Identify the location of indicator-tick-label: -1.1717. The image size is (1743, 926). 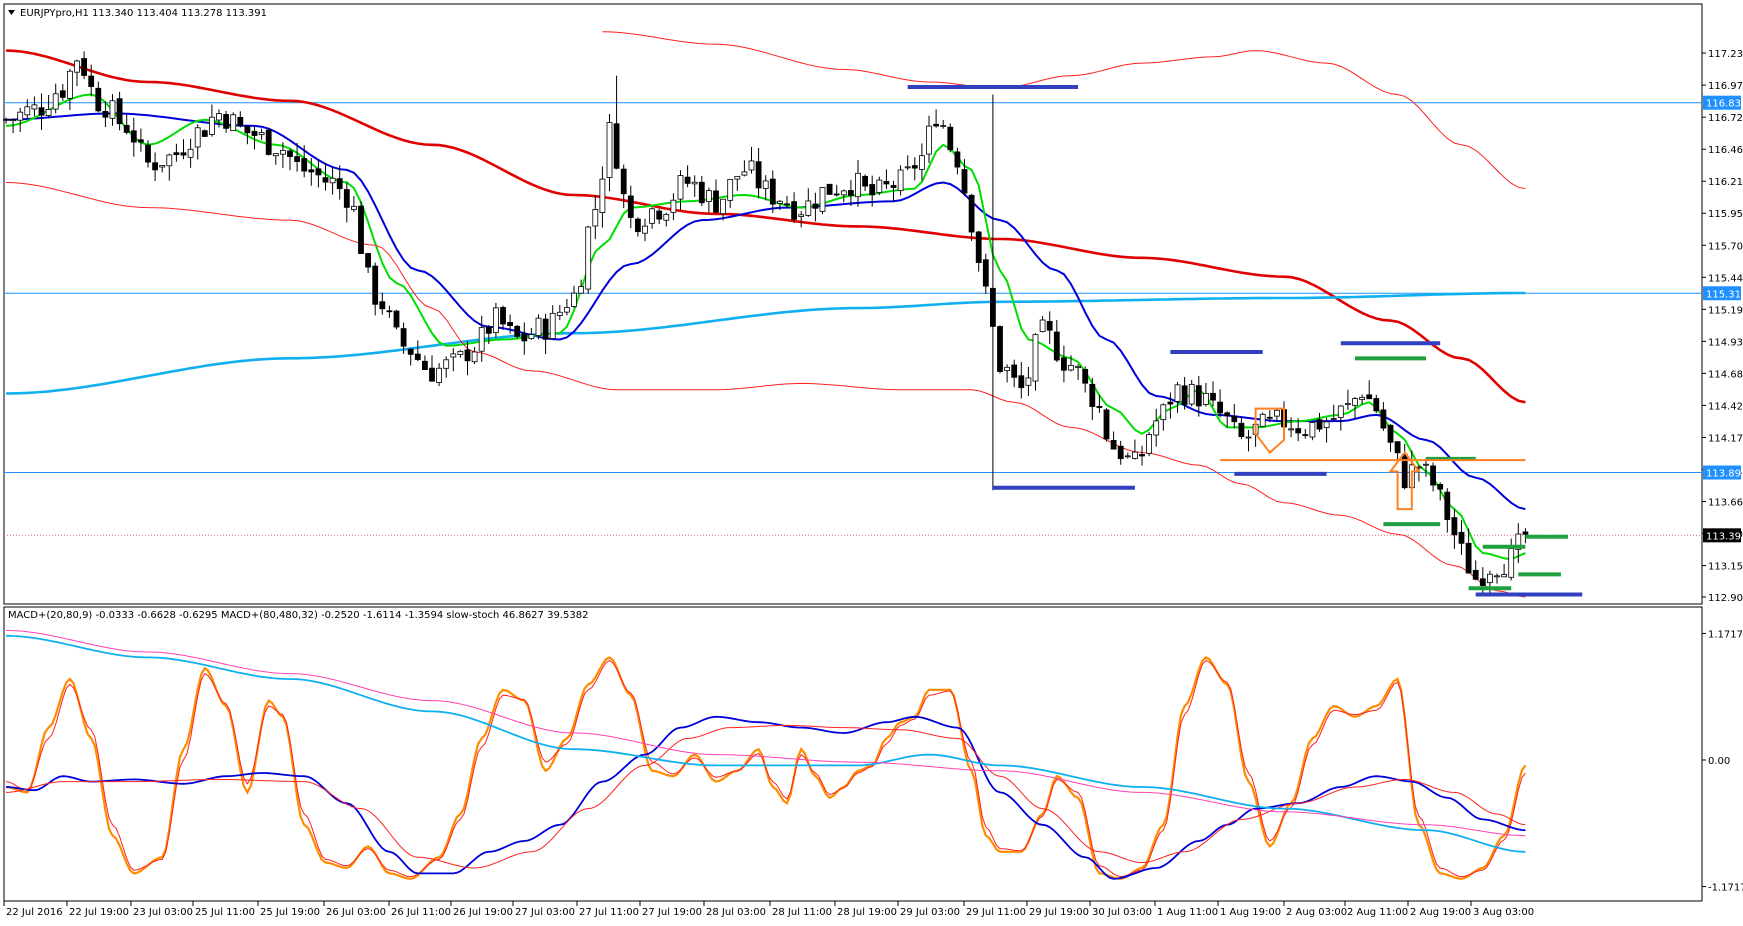
(1725, 888).